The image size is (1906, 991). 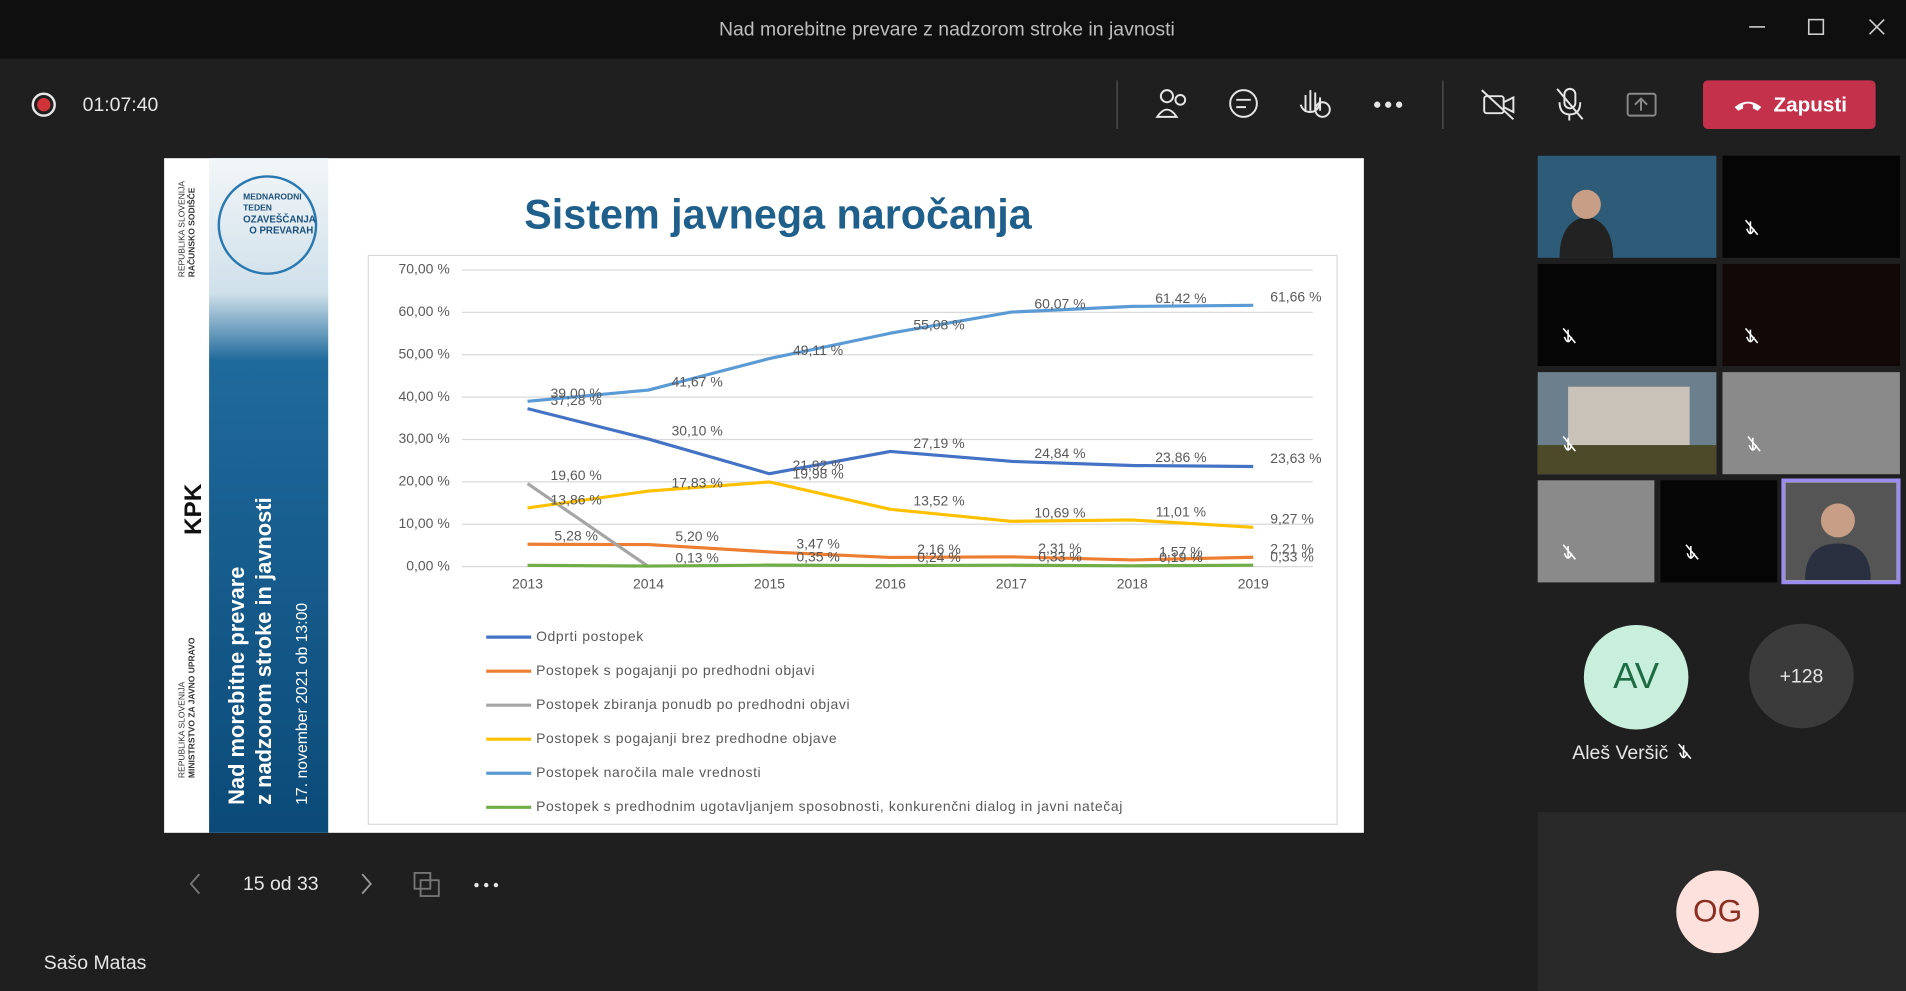 What do you see at coordinates (938, 325) in the screenshot?
I see `data-label: 55,08 %` at bounding box center [938, 325].